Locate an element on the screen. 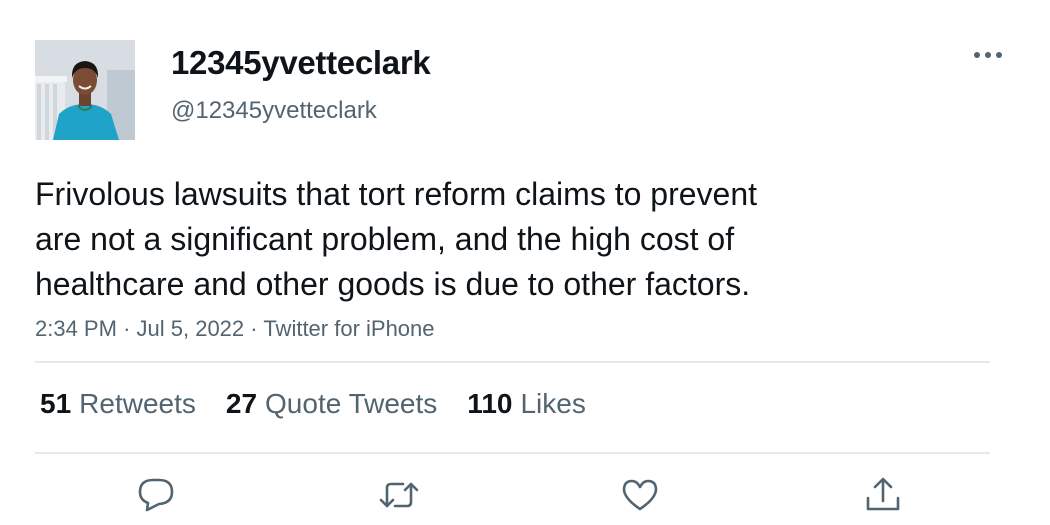  retweets-label: Retweets is located at coordinates (137, 403).